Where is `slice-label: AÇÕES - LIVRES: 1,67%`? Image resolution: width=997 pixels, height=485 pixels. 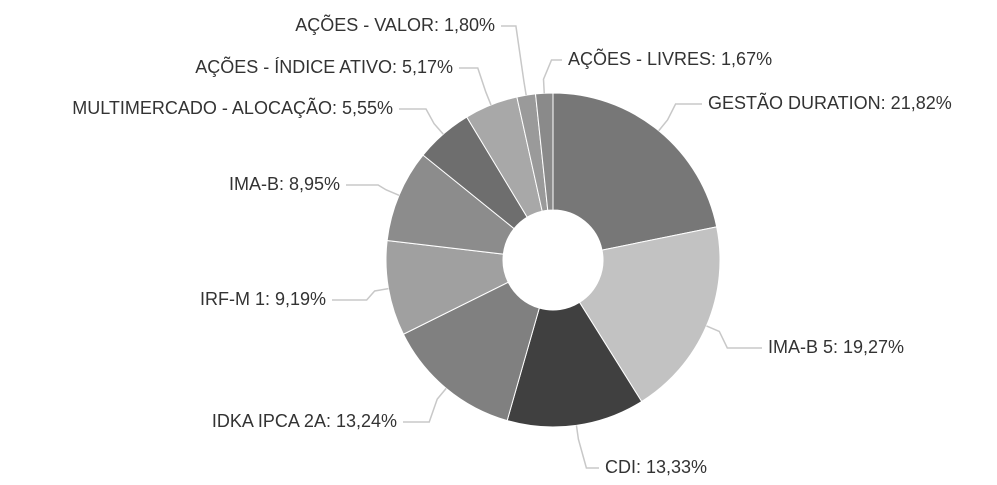
slice-label: AÇÕES - LIVRES: 1,67% is located at coordinates (670, 58).